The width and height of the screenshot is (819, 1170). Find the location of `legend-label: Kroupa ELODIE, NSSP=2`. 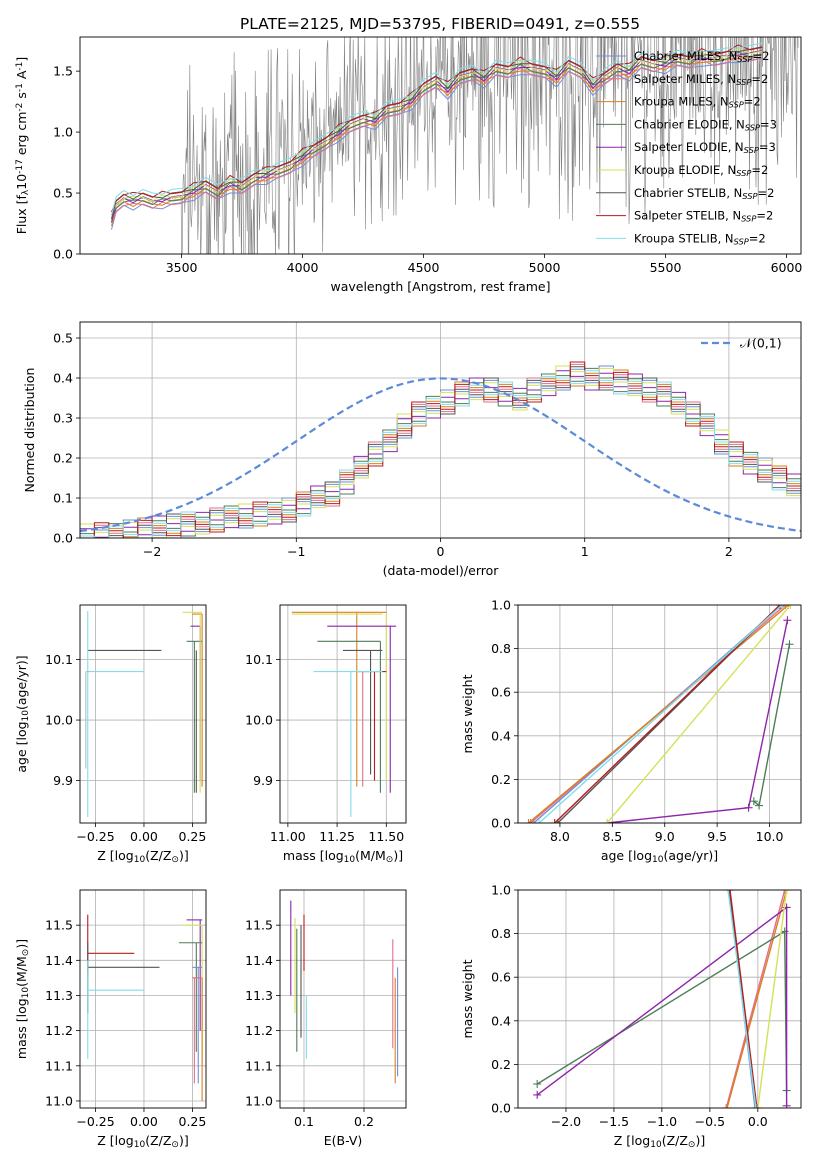

legend-label: Kroupa ELODIE, NSSP=2 is located at coordinates (701, 170).